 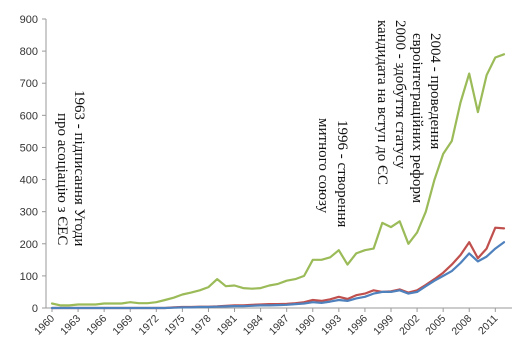 What do you see at coordinates (29, 277) in the screenshot?
I see `y-tick-label: 100` at bounding box center [29, 277].